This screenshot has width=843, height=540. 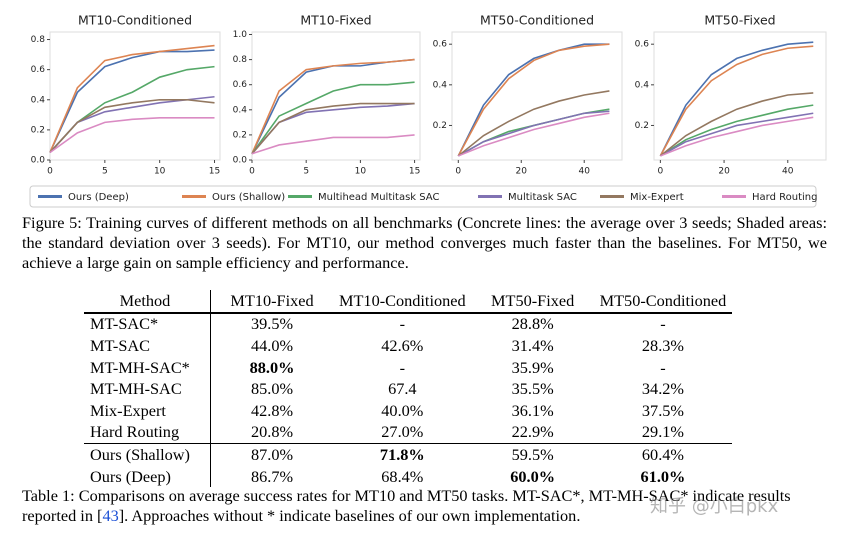 What do you see at coordinates (147, 410) in the screenshot?
I see `table-cell: Mix-Expert` at bounding box center [147, 410].